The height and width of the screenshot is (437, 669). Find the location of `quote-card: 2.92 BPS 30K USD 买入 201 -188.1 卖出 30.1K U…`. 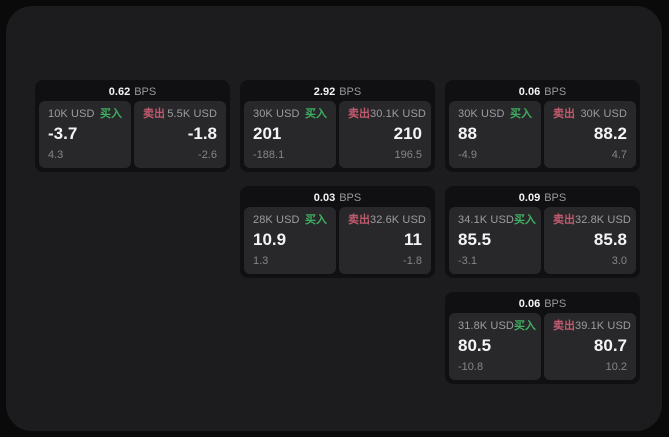

quote-card: 2.92 BPS 30K USD 买入 201 -188.1 卖出 30.1K U… is located at coordinates (337, 126).